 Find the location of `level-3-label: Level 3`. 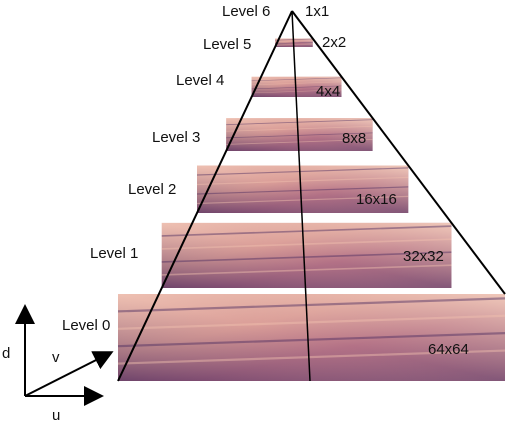

level-3-label: Level 3 is located at coordinates (176, 137).